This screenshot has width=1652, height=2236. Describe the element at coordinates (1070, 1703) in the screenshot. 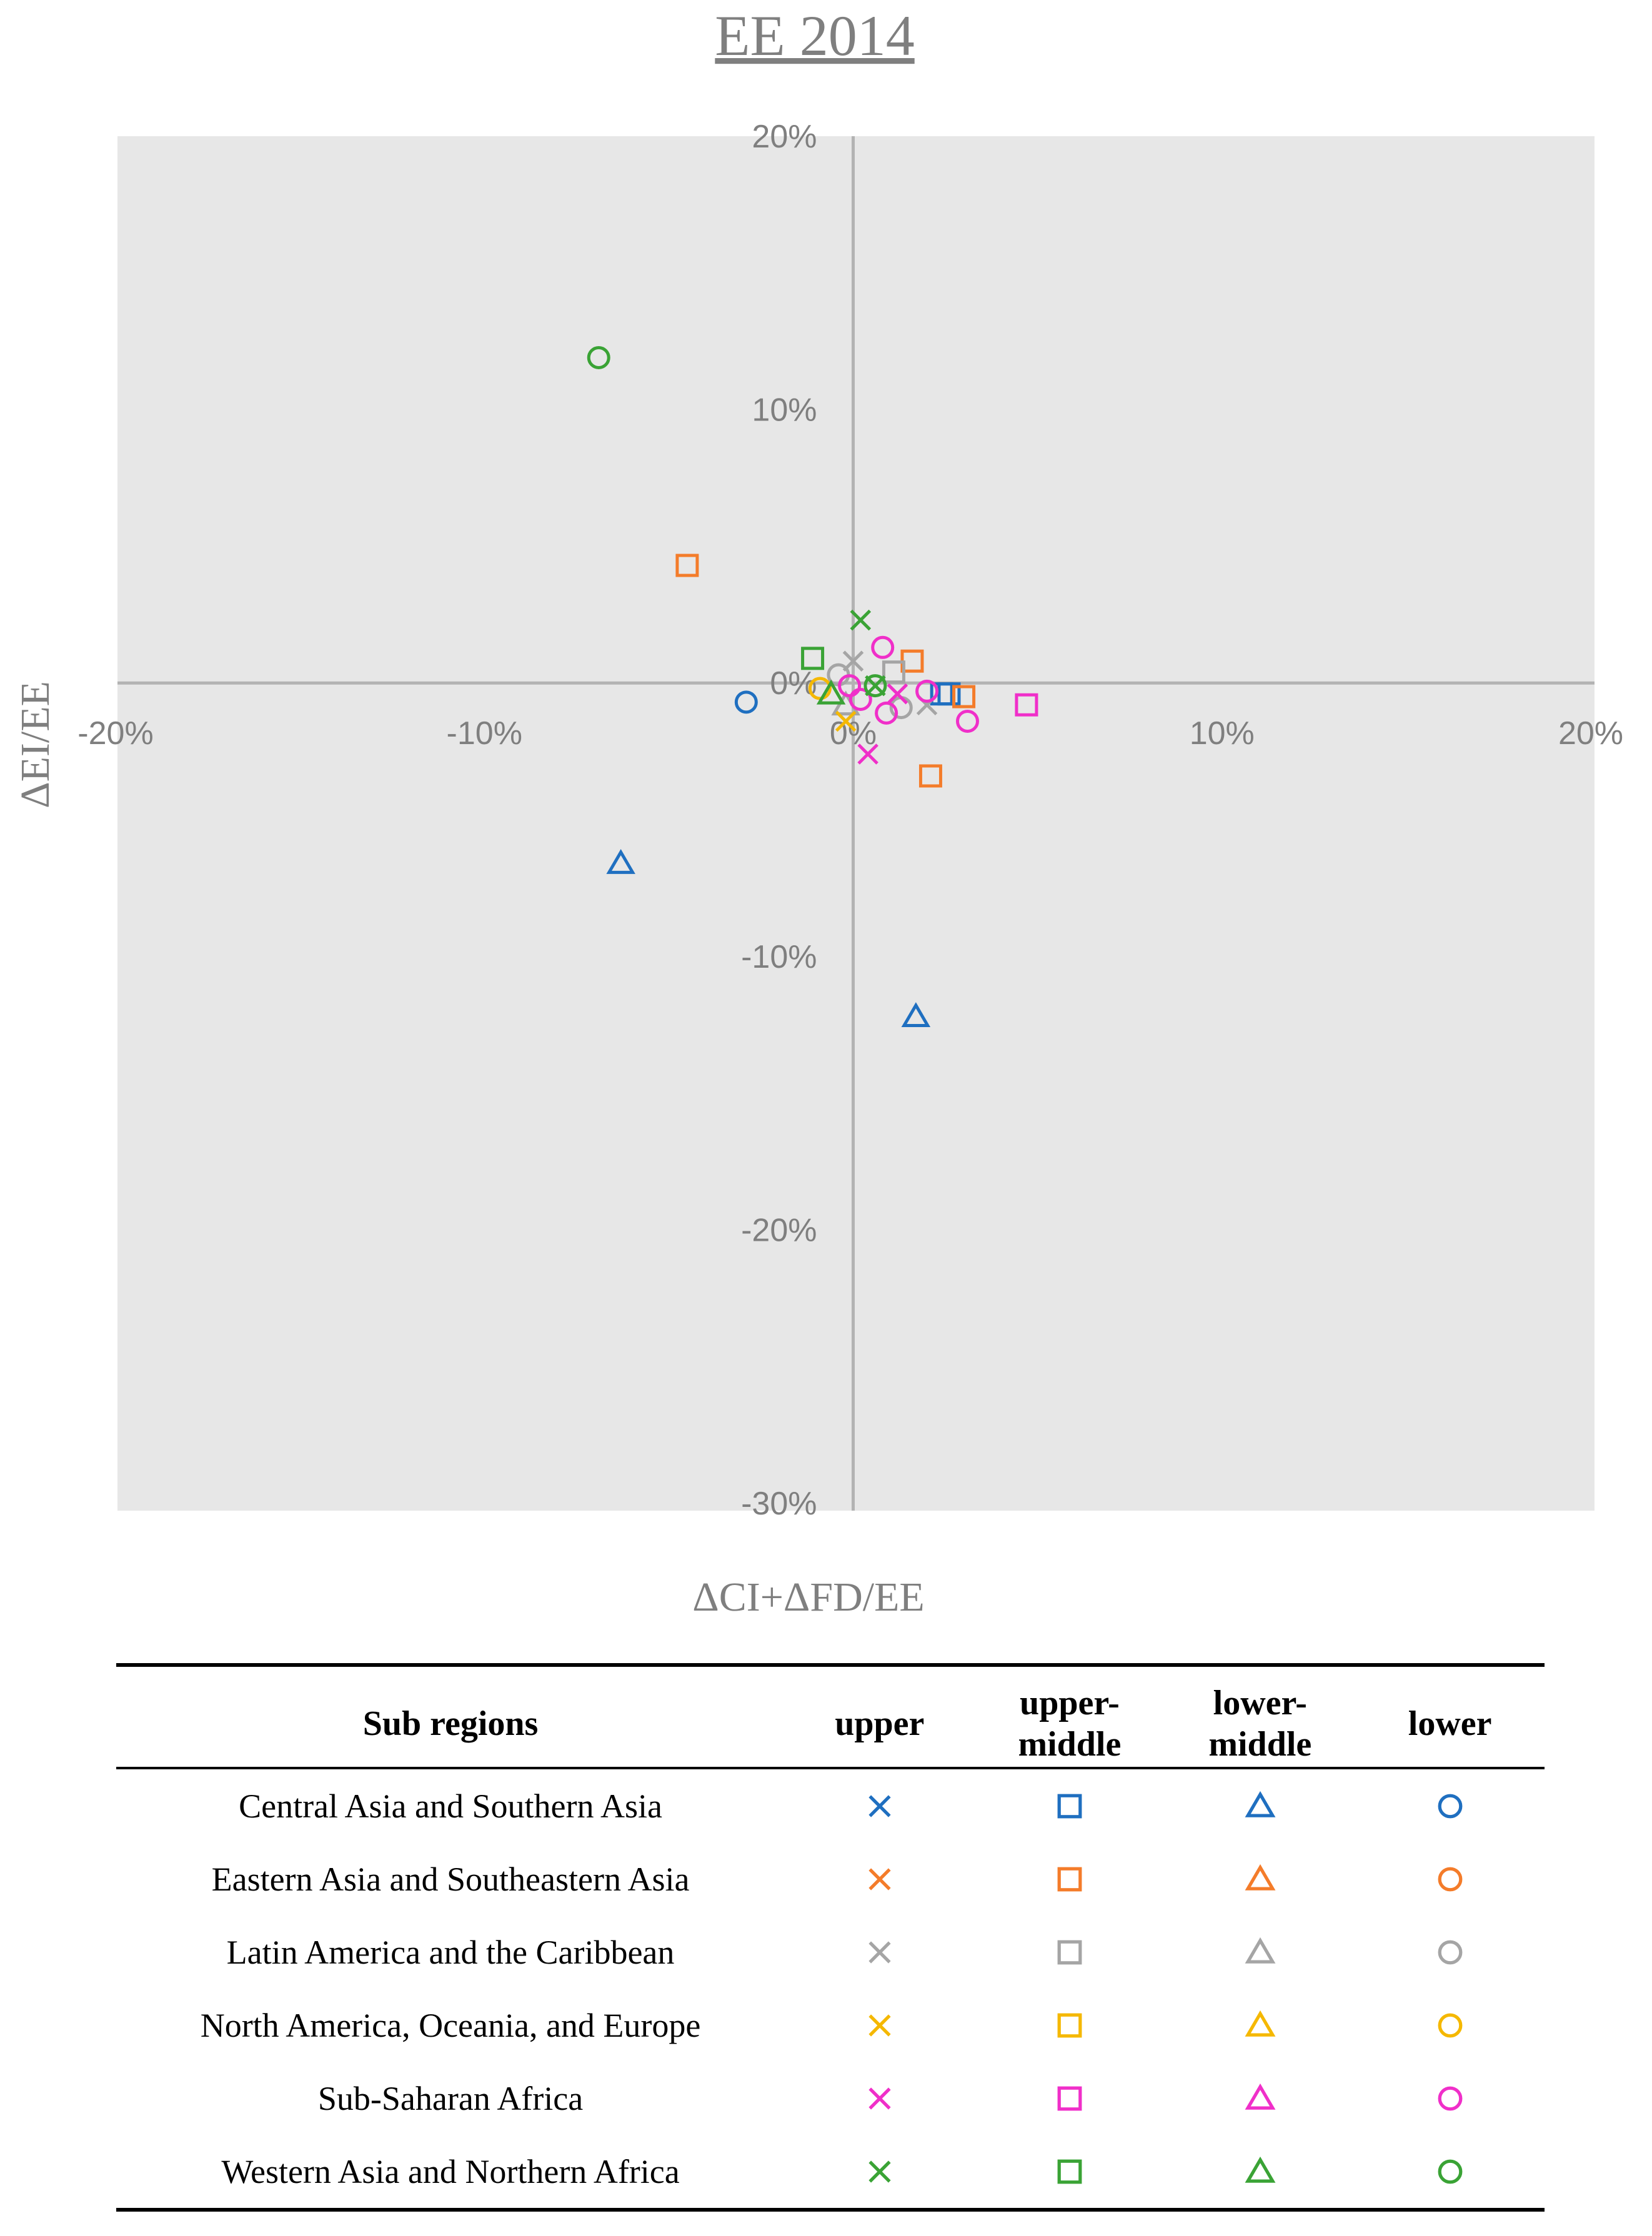

I see `header-upper-middle-line1: upper-` at that location.